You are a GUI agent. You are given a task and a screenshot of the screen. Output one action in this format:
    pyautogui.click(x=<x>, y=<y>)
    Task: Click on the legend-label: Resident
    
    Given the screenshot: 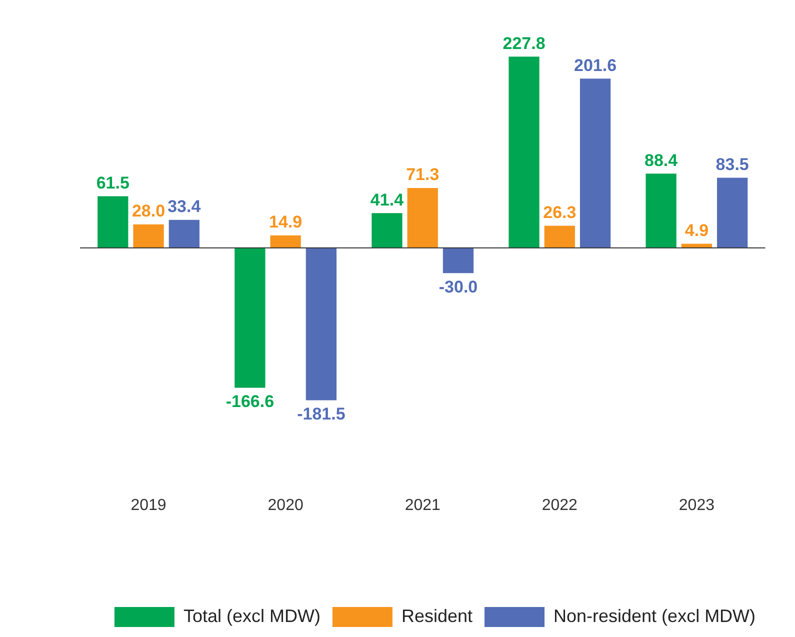 What is the action you would take?
    pyautogui.click(x=437, y=616)
    